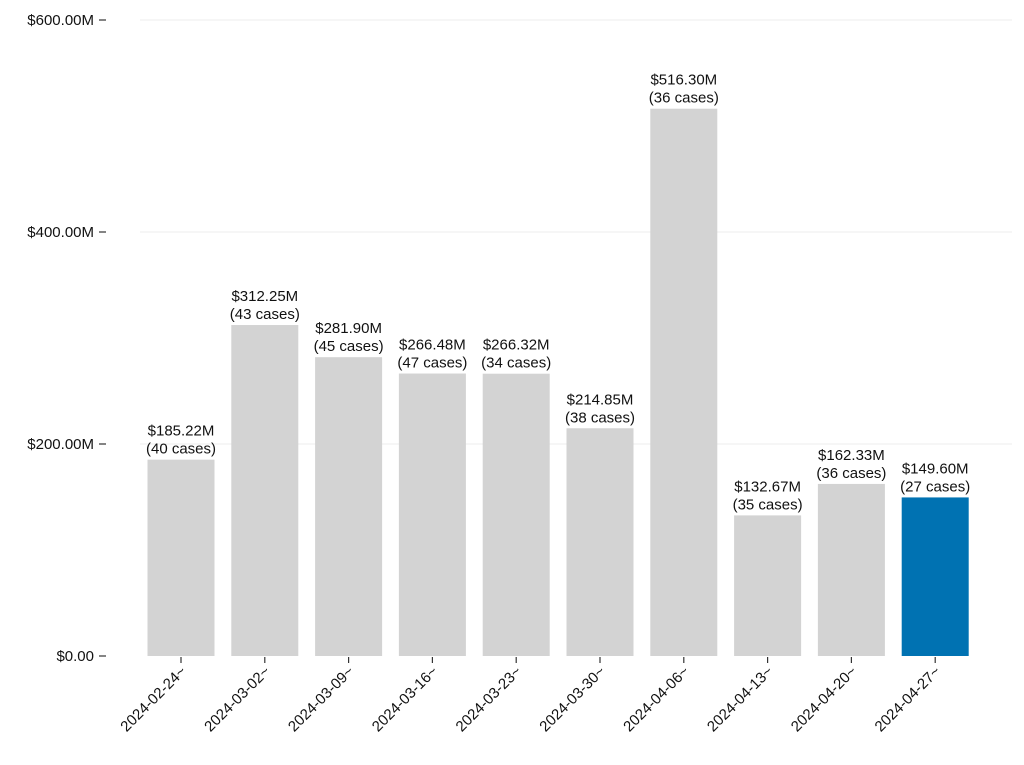 The height and width of the screenshot is (765, 1024). Describe the element at coordinates (75, 656) in the screenshot. I see `y-tick-label: $0.00` at that location.